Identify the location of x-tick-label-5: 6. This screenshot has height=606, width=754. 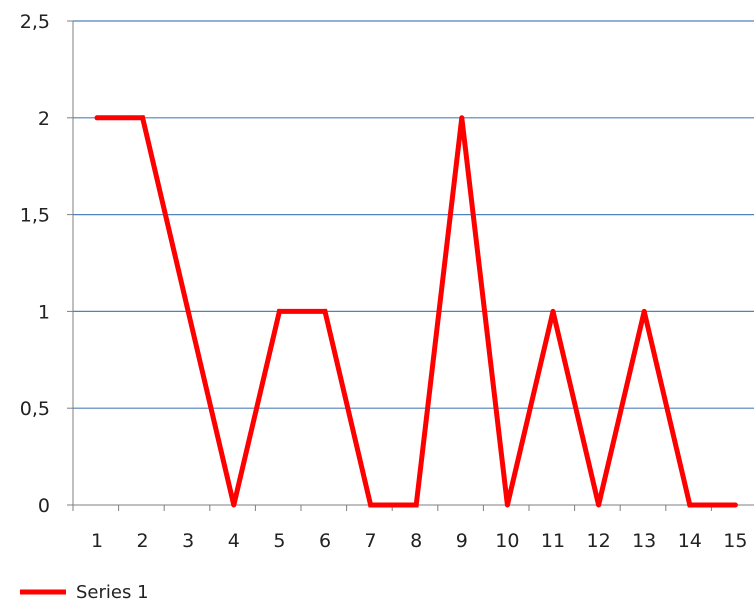
(325, 541).